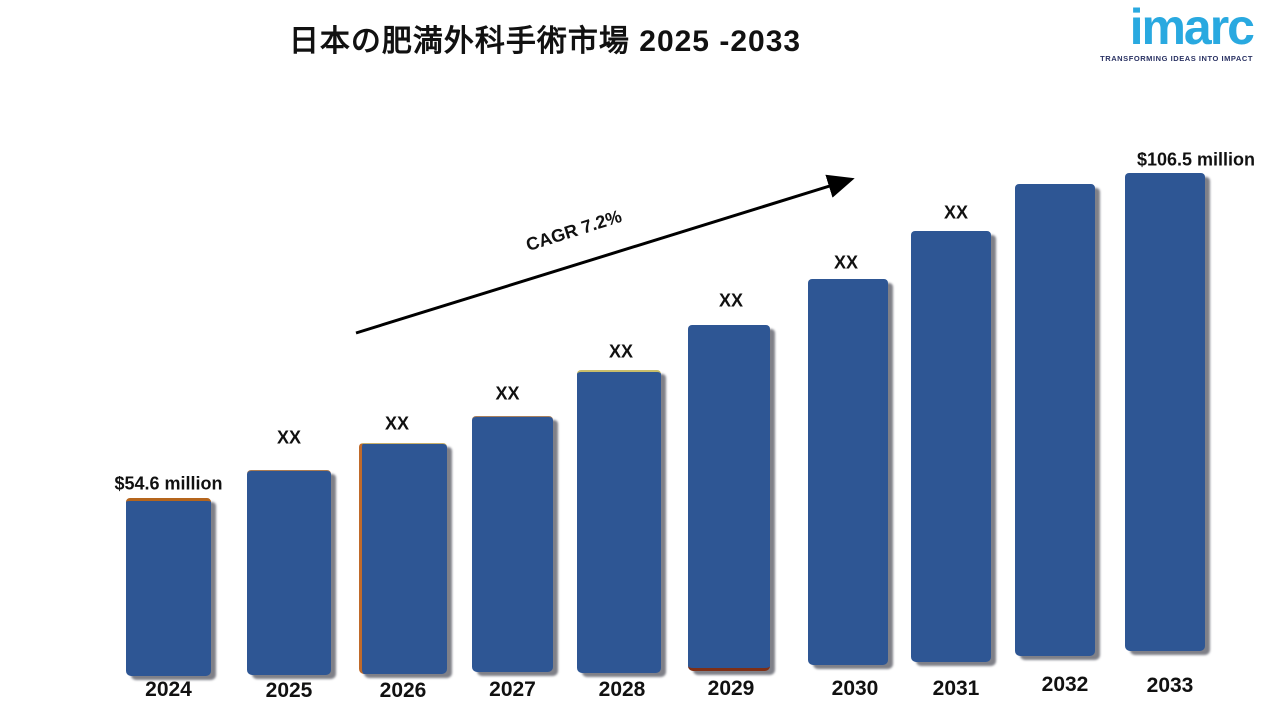 This screenshot has height=720, width=1280. Describe the element at coordinates (1065, 684) in the screenshot. I see `year-label-2032: 2032` at that location.